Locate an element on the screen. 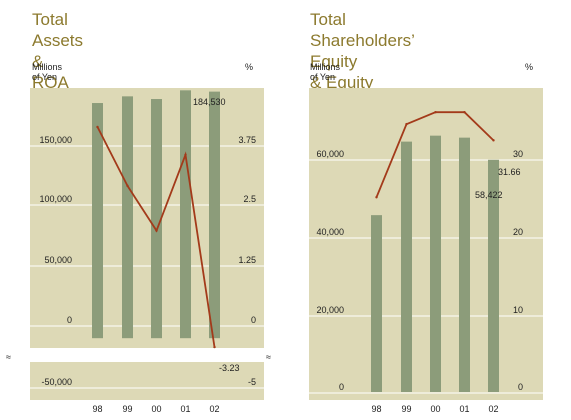 The width and height of the screenshot is (571, 420). y2-tick-label: 30 is located at coordinates (518, 154).